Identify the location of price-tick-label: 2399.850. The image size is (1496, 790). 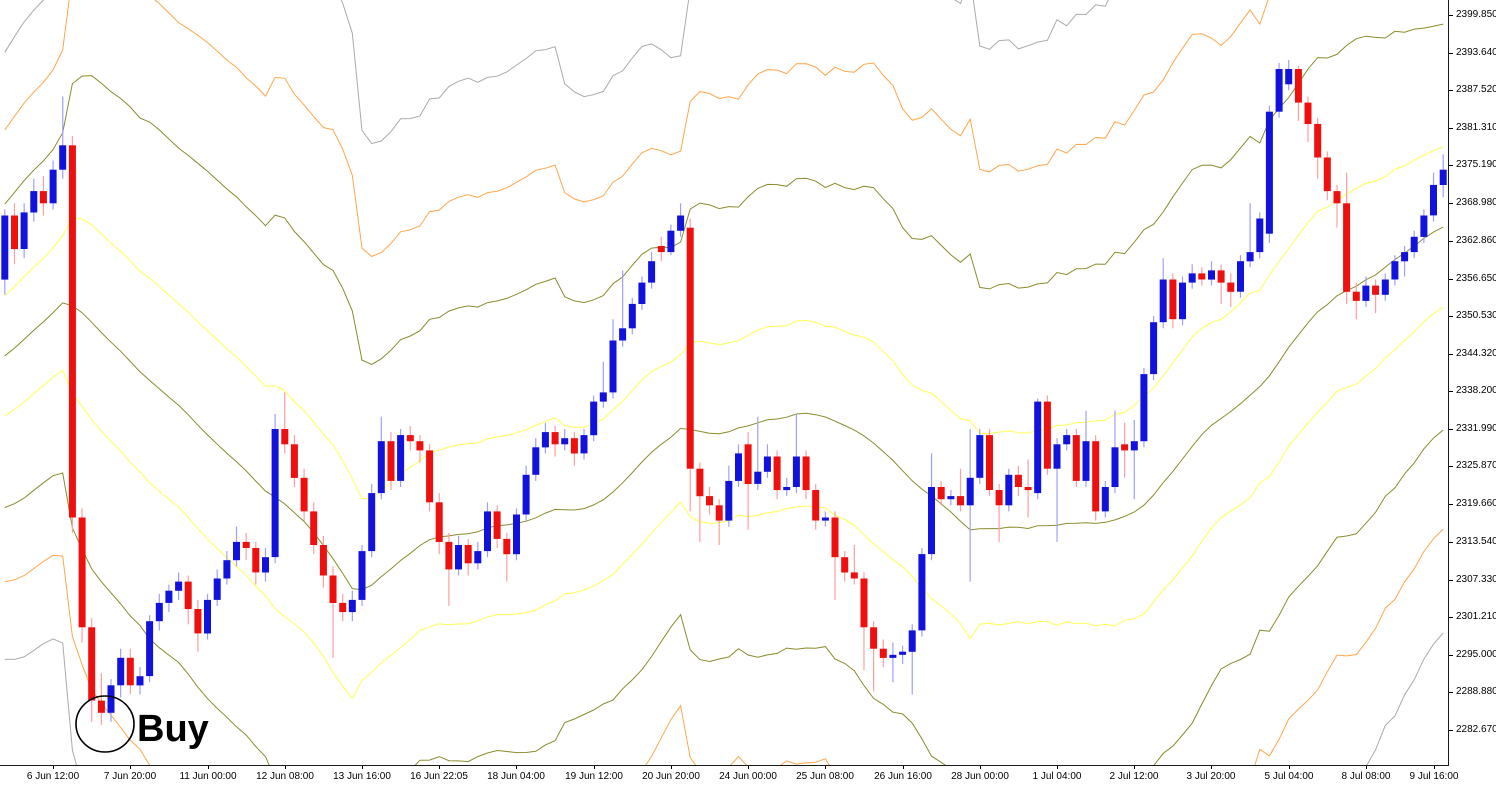
(1476, 14).